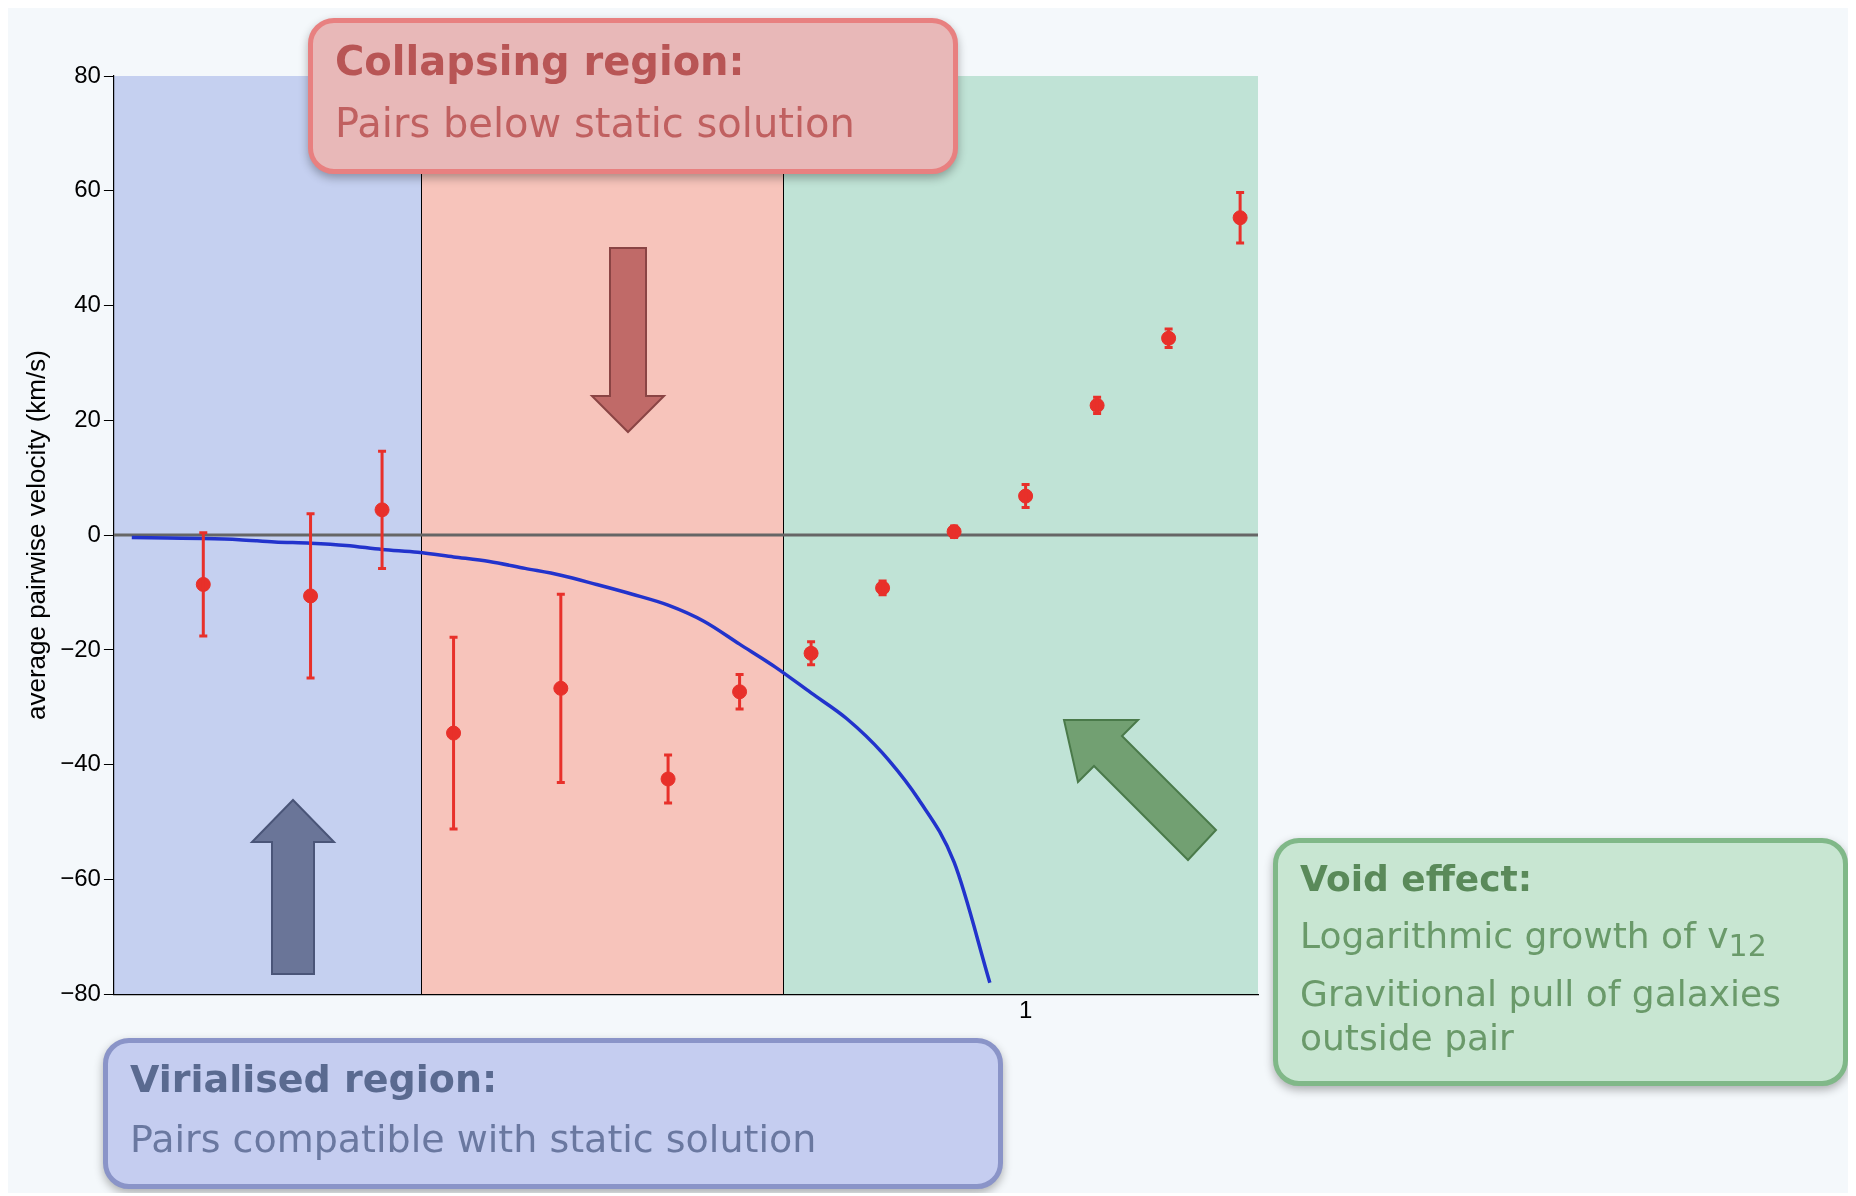 The width and height of the screenshot is (1856, 1196). I want to click on note-box: Virialised region: Pairs compatible with static solution, so click(553, 1114).